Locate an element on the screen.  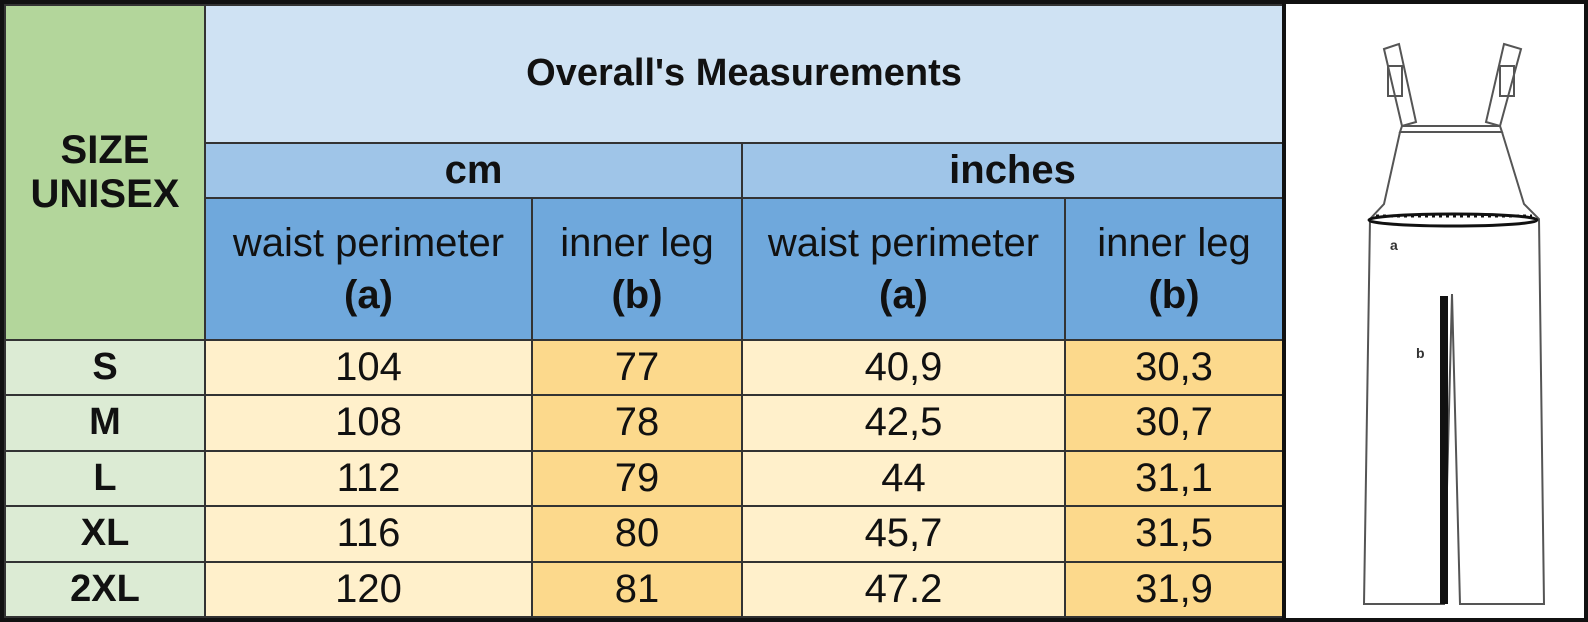
unit-header: cm is located at coordinates (473, 170).